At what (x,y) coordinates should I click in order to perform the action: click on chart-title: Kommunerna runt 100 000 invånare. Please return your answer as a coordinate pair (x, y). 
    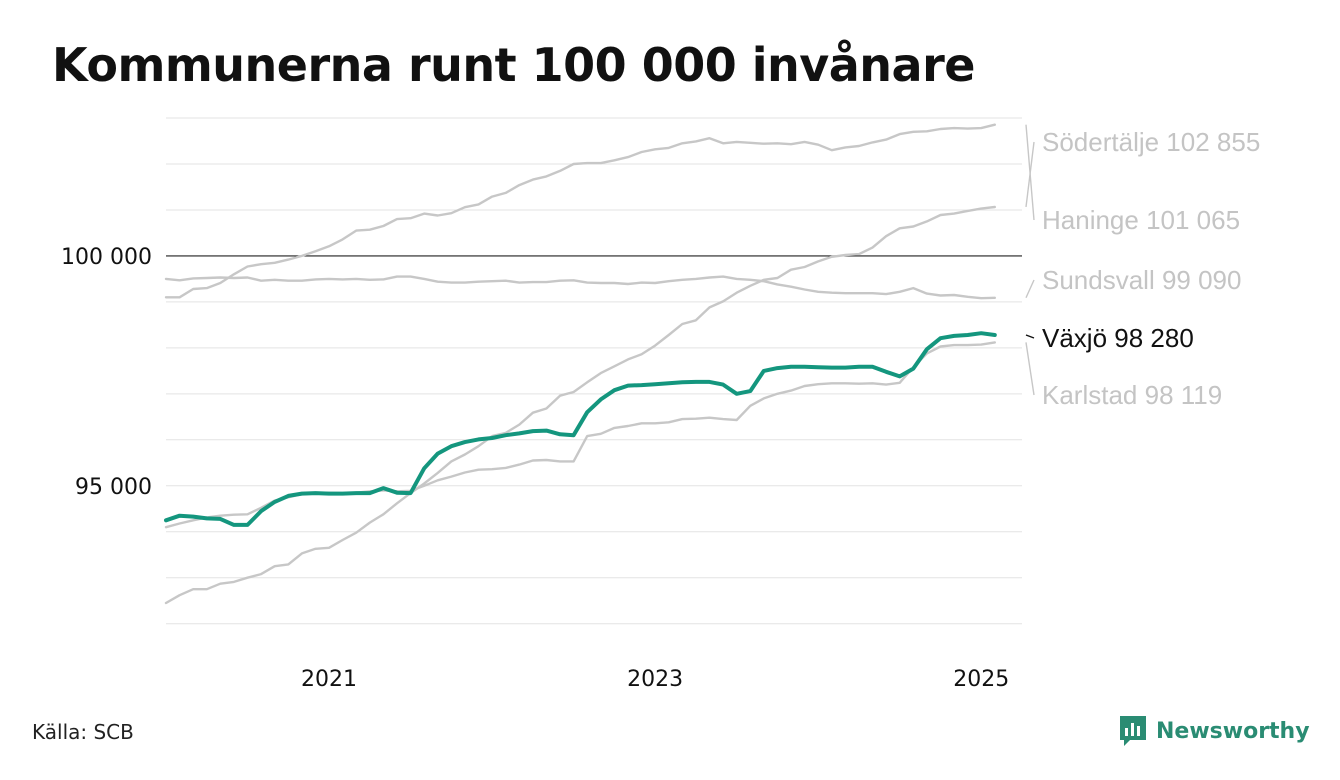
    Looking at the image, I should click on (513, 65).